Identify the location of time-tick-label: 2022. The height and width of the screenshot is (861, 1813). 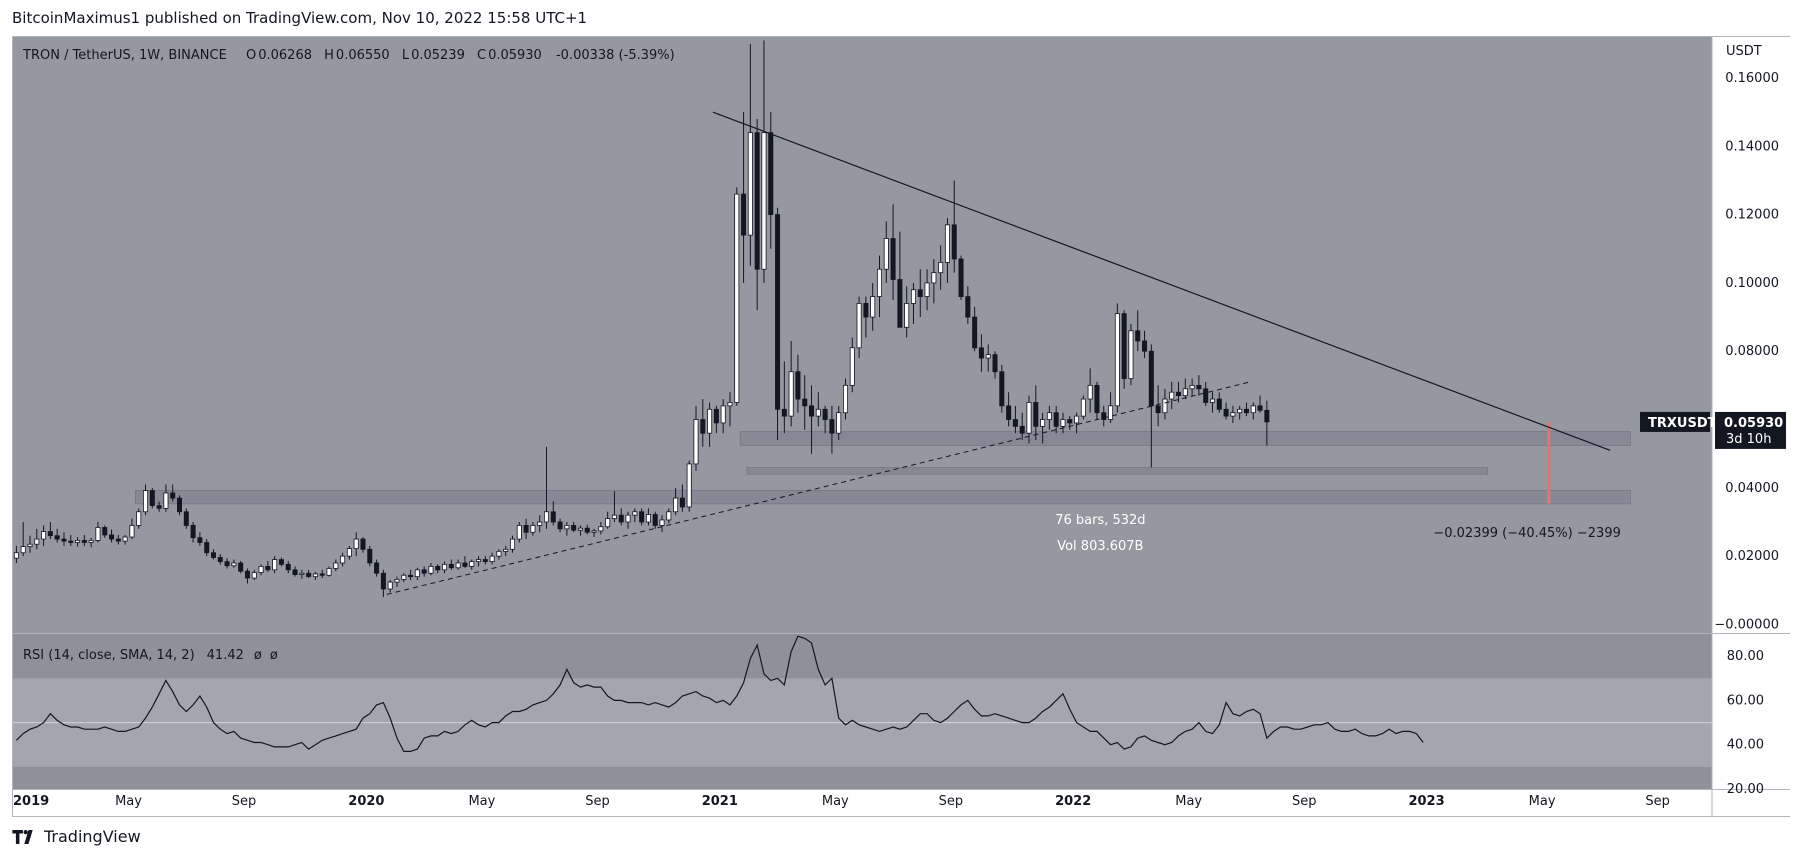
(1073, 801).